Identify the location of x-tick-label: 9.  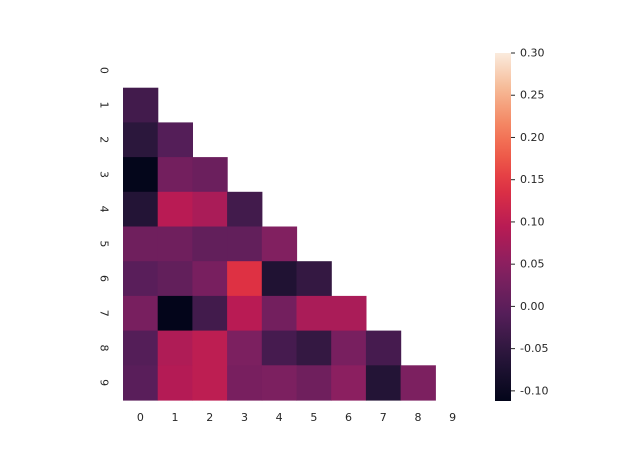
(452, 417).